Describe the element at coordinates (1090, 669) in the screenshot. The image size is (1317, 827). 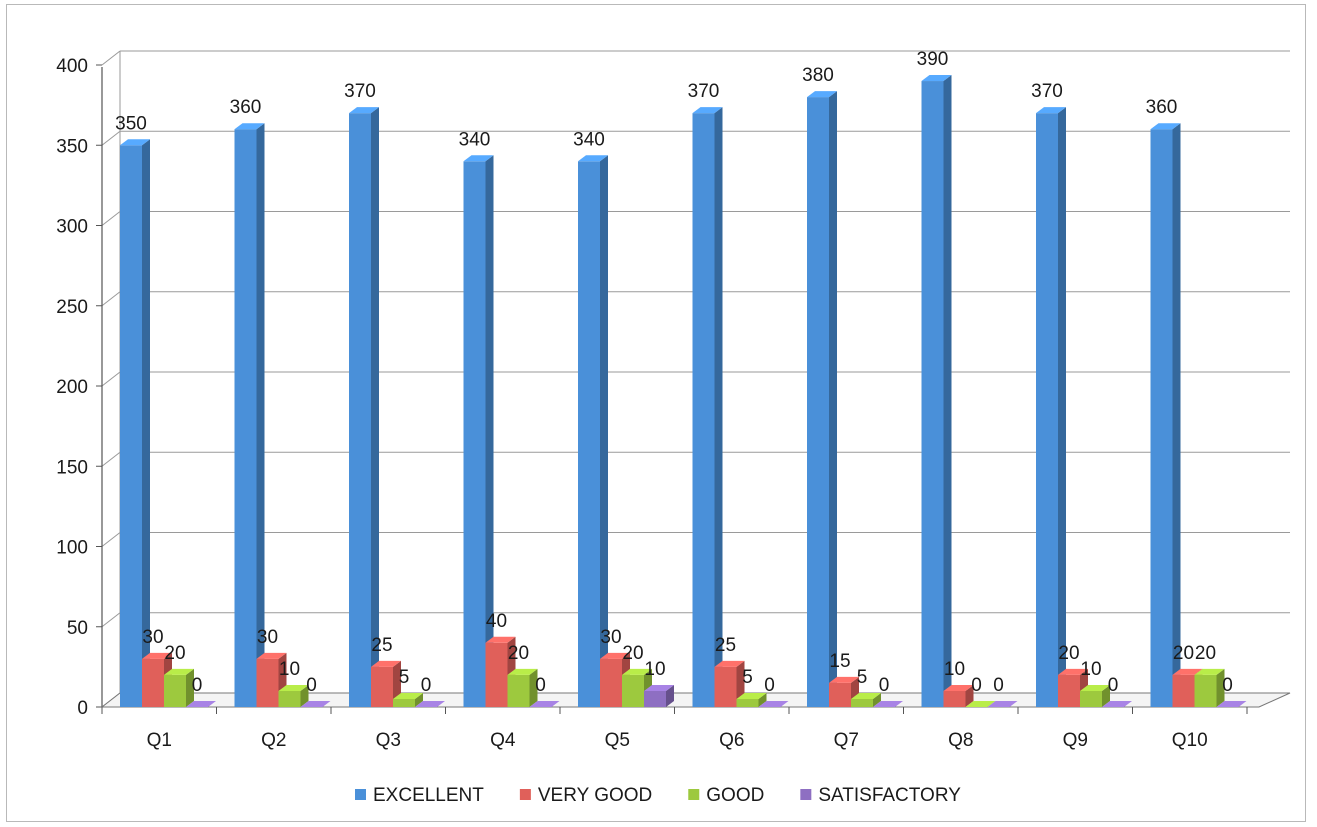
I see `data-label: 10` at that location.